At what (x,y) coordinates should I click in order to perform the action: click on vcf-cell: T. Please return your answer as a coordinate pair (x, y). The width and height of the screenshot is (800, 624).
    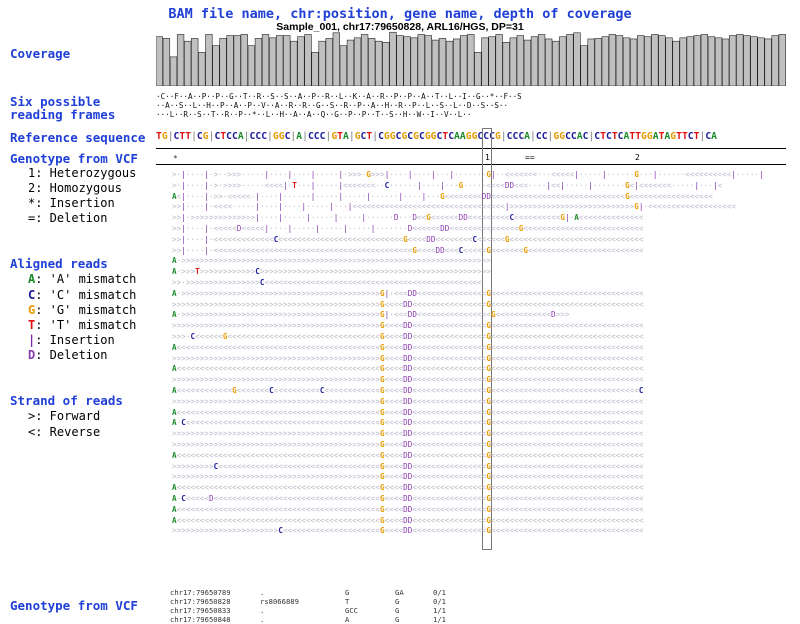
    Looking at the image, I should click on (347, 601).